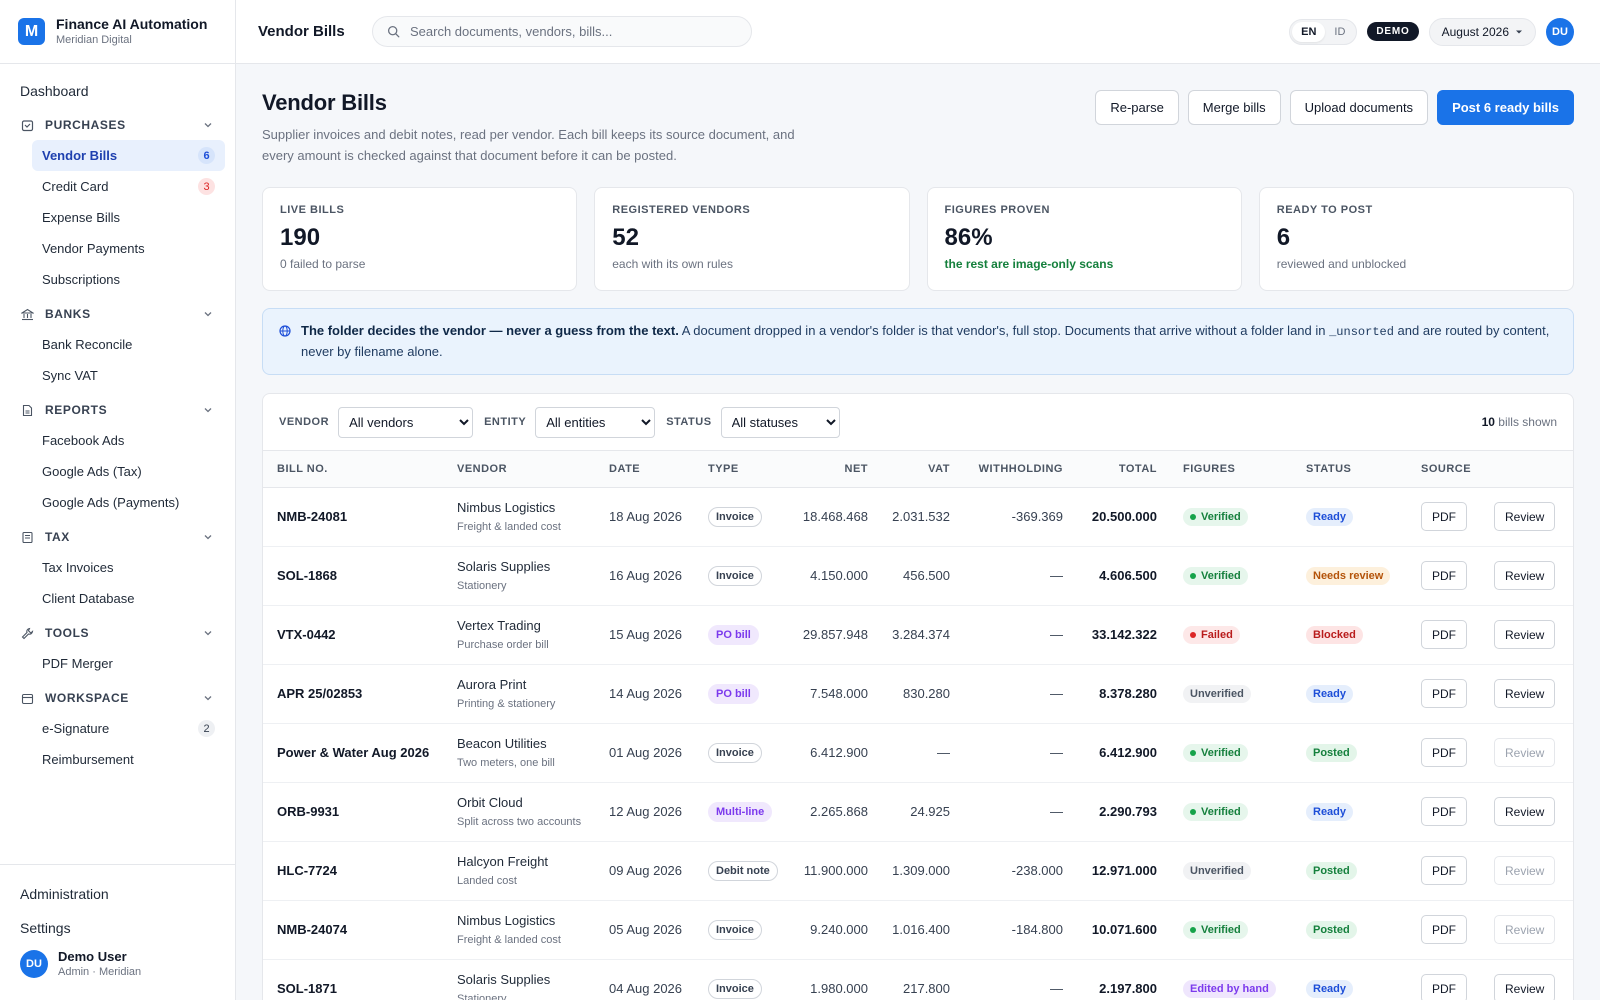 The height and width of the screenshot is (1000, 1600). What do you see at coordinates (117, 663) in the screenshot?
I see `sidebar-item-pdf-merger: PDF Merger` at bounding box center [117, 663].